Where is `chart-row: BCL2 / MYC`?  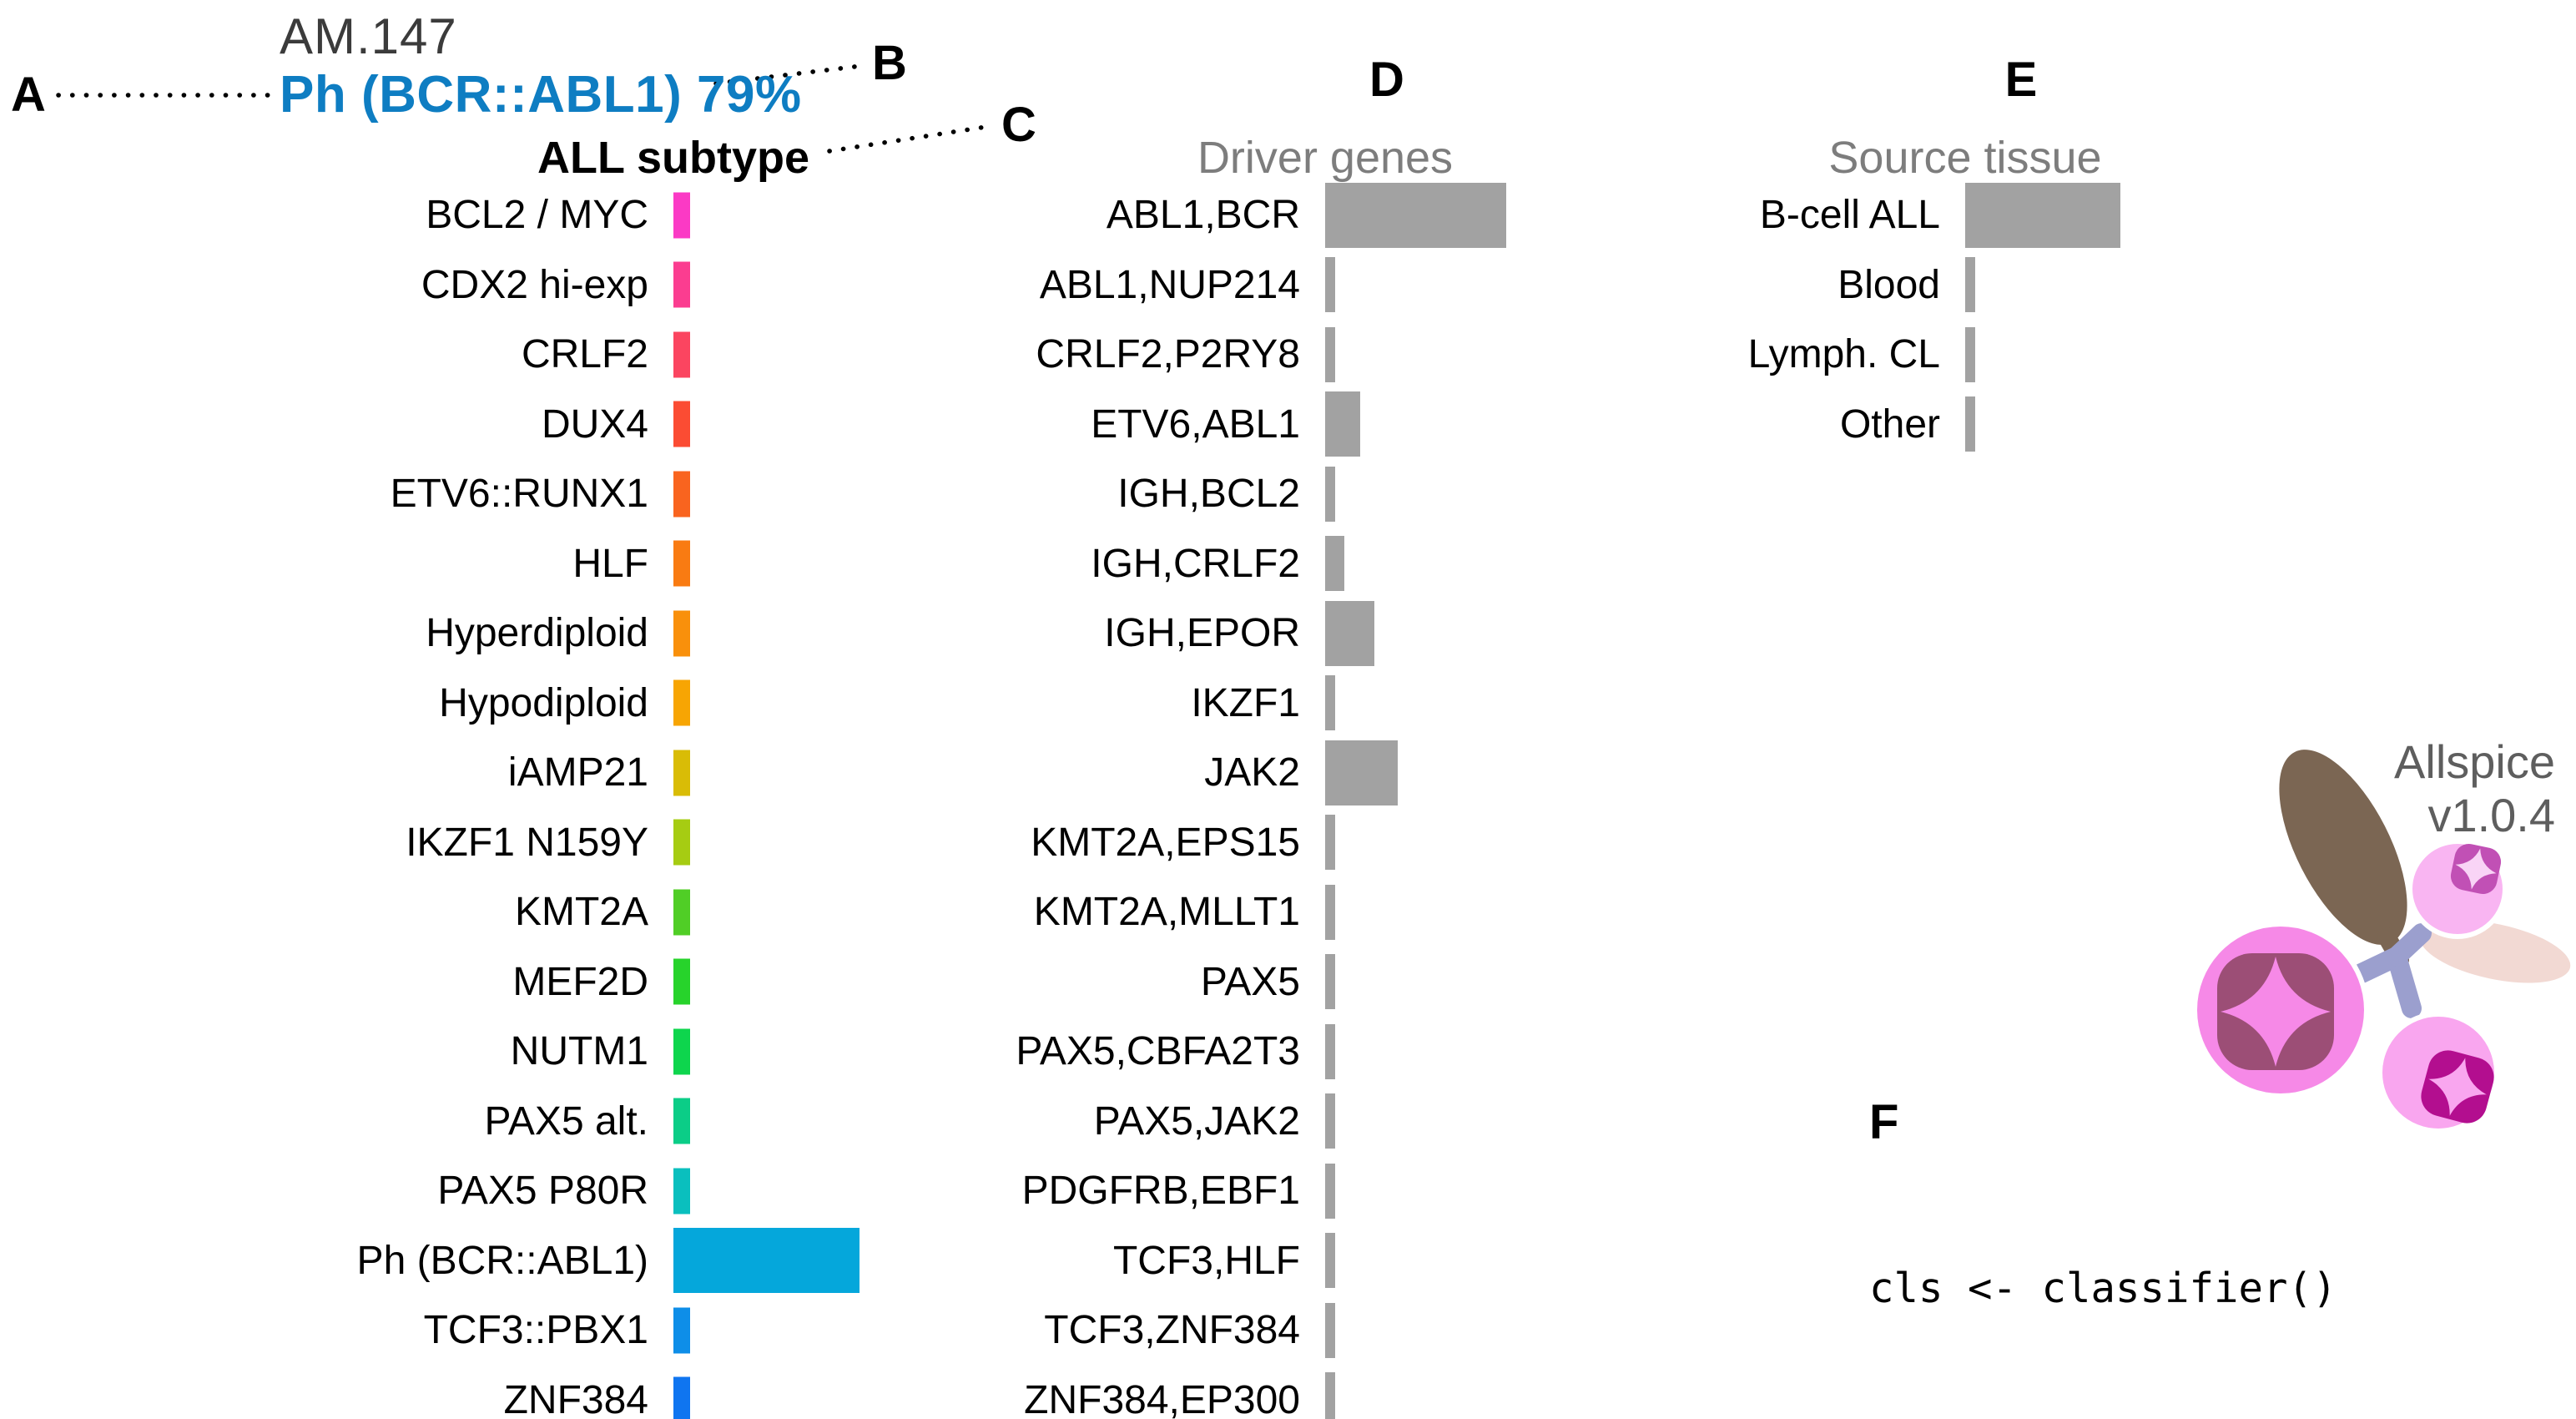
chart-row: BCL2 / MYC is located at coordinates (1288, 215).